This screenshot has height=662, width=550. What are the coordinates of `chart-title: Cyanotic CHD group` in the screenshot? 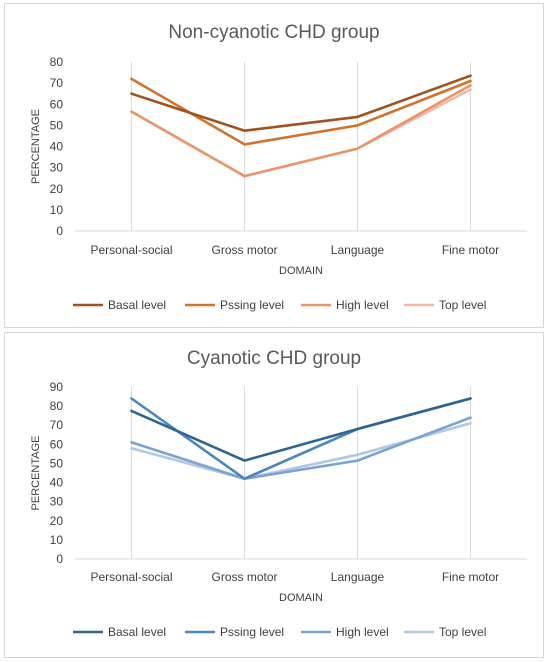 It's located at (274, 358).